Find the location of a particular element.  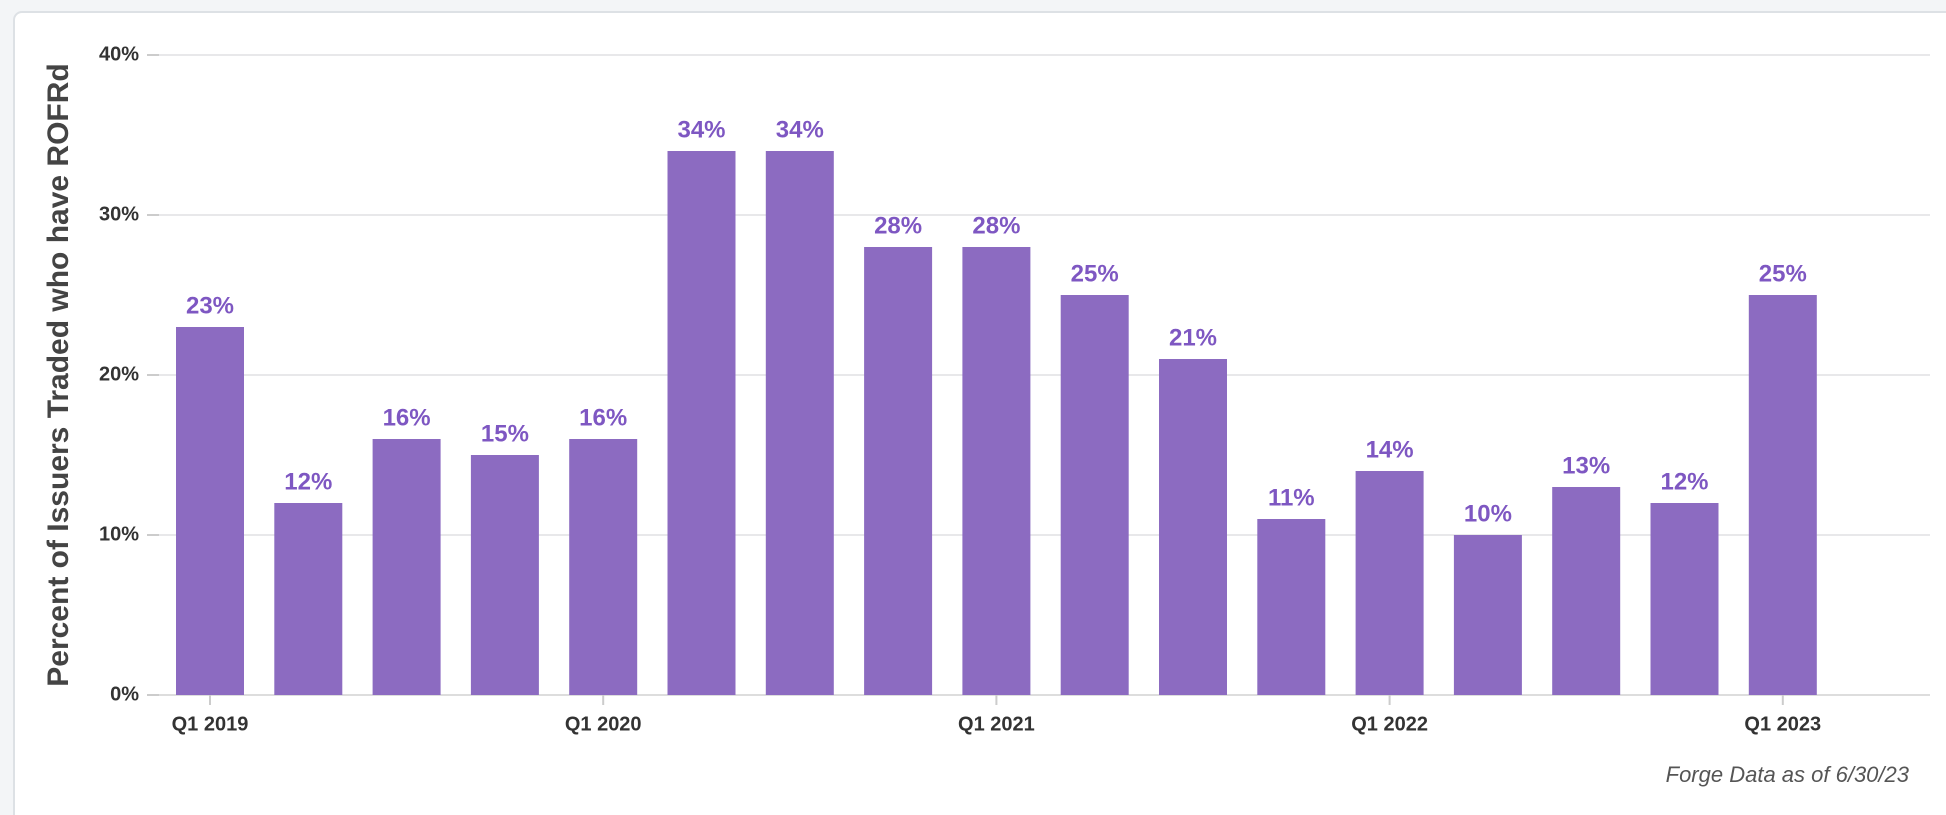

footnote: Forge Data as of 6/30/23 is located at coordinates (1788, 774).